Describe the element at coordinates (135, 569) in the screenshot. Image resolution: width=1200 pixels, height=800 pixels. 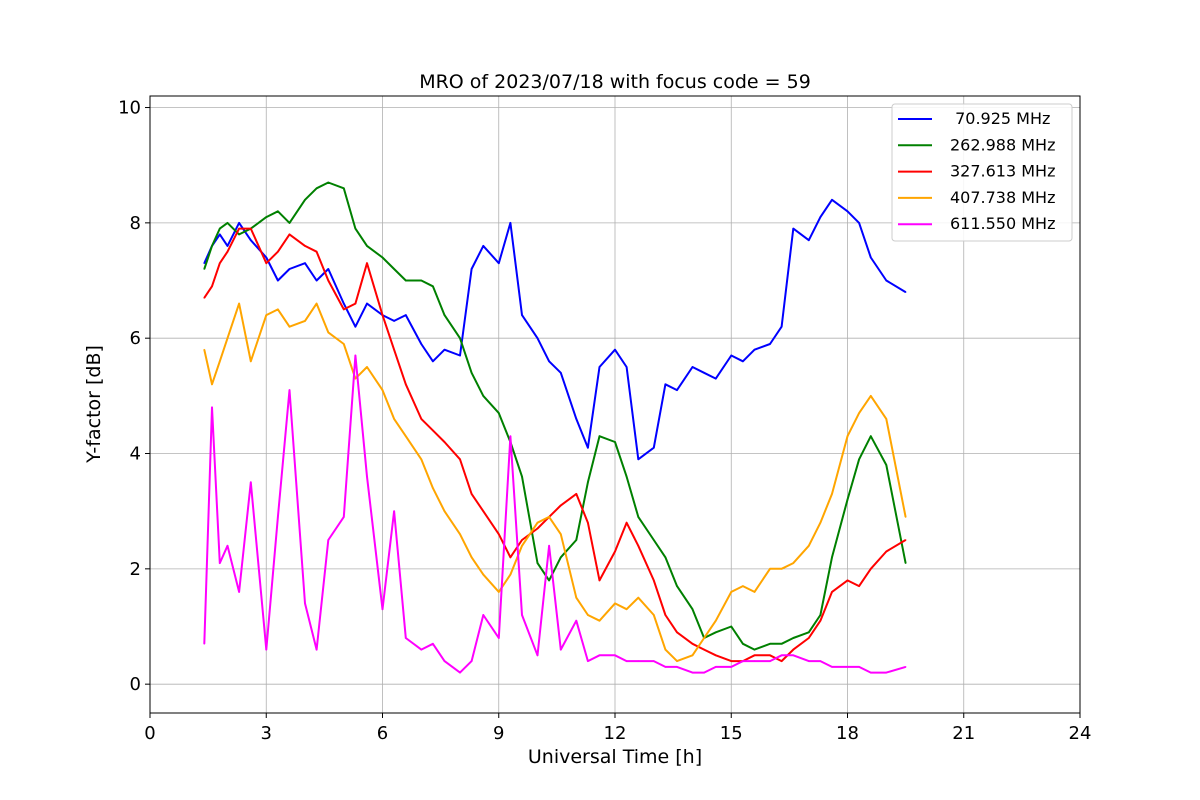
I see `y-tick-label: 2` at that location.